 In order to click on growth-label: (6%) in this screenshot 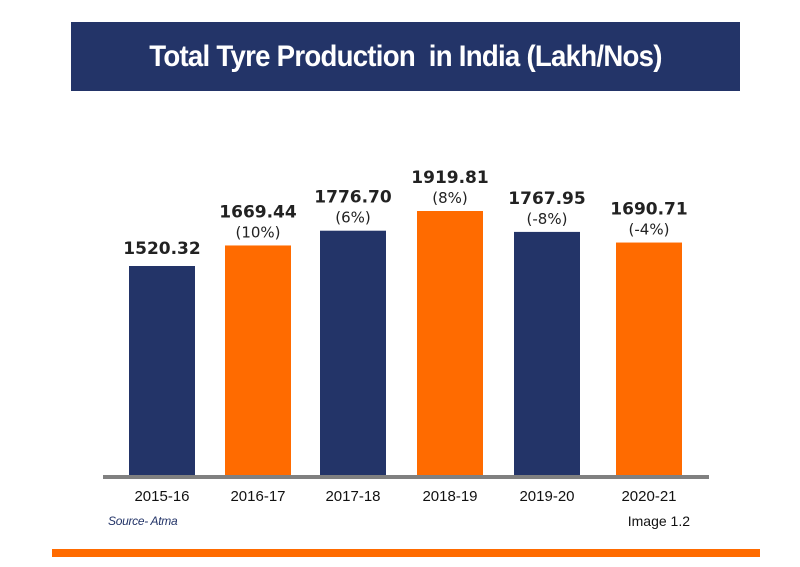, I will do `click(353, 218)`.